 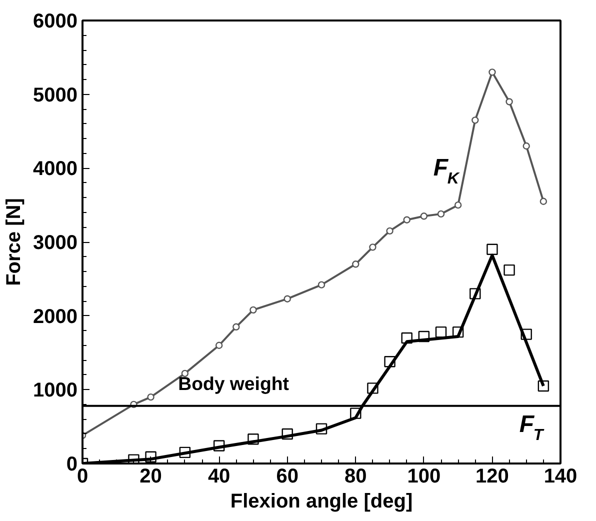 What do you see at coordinates (355, 477) in the screenshot?
I see `x-tick-label: 80` at bounding box center [355, 477].